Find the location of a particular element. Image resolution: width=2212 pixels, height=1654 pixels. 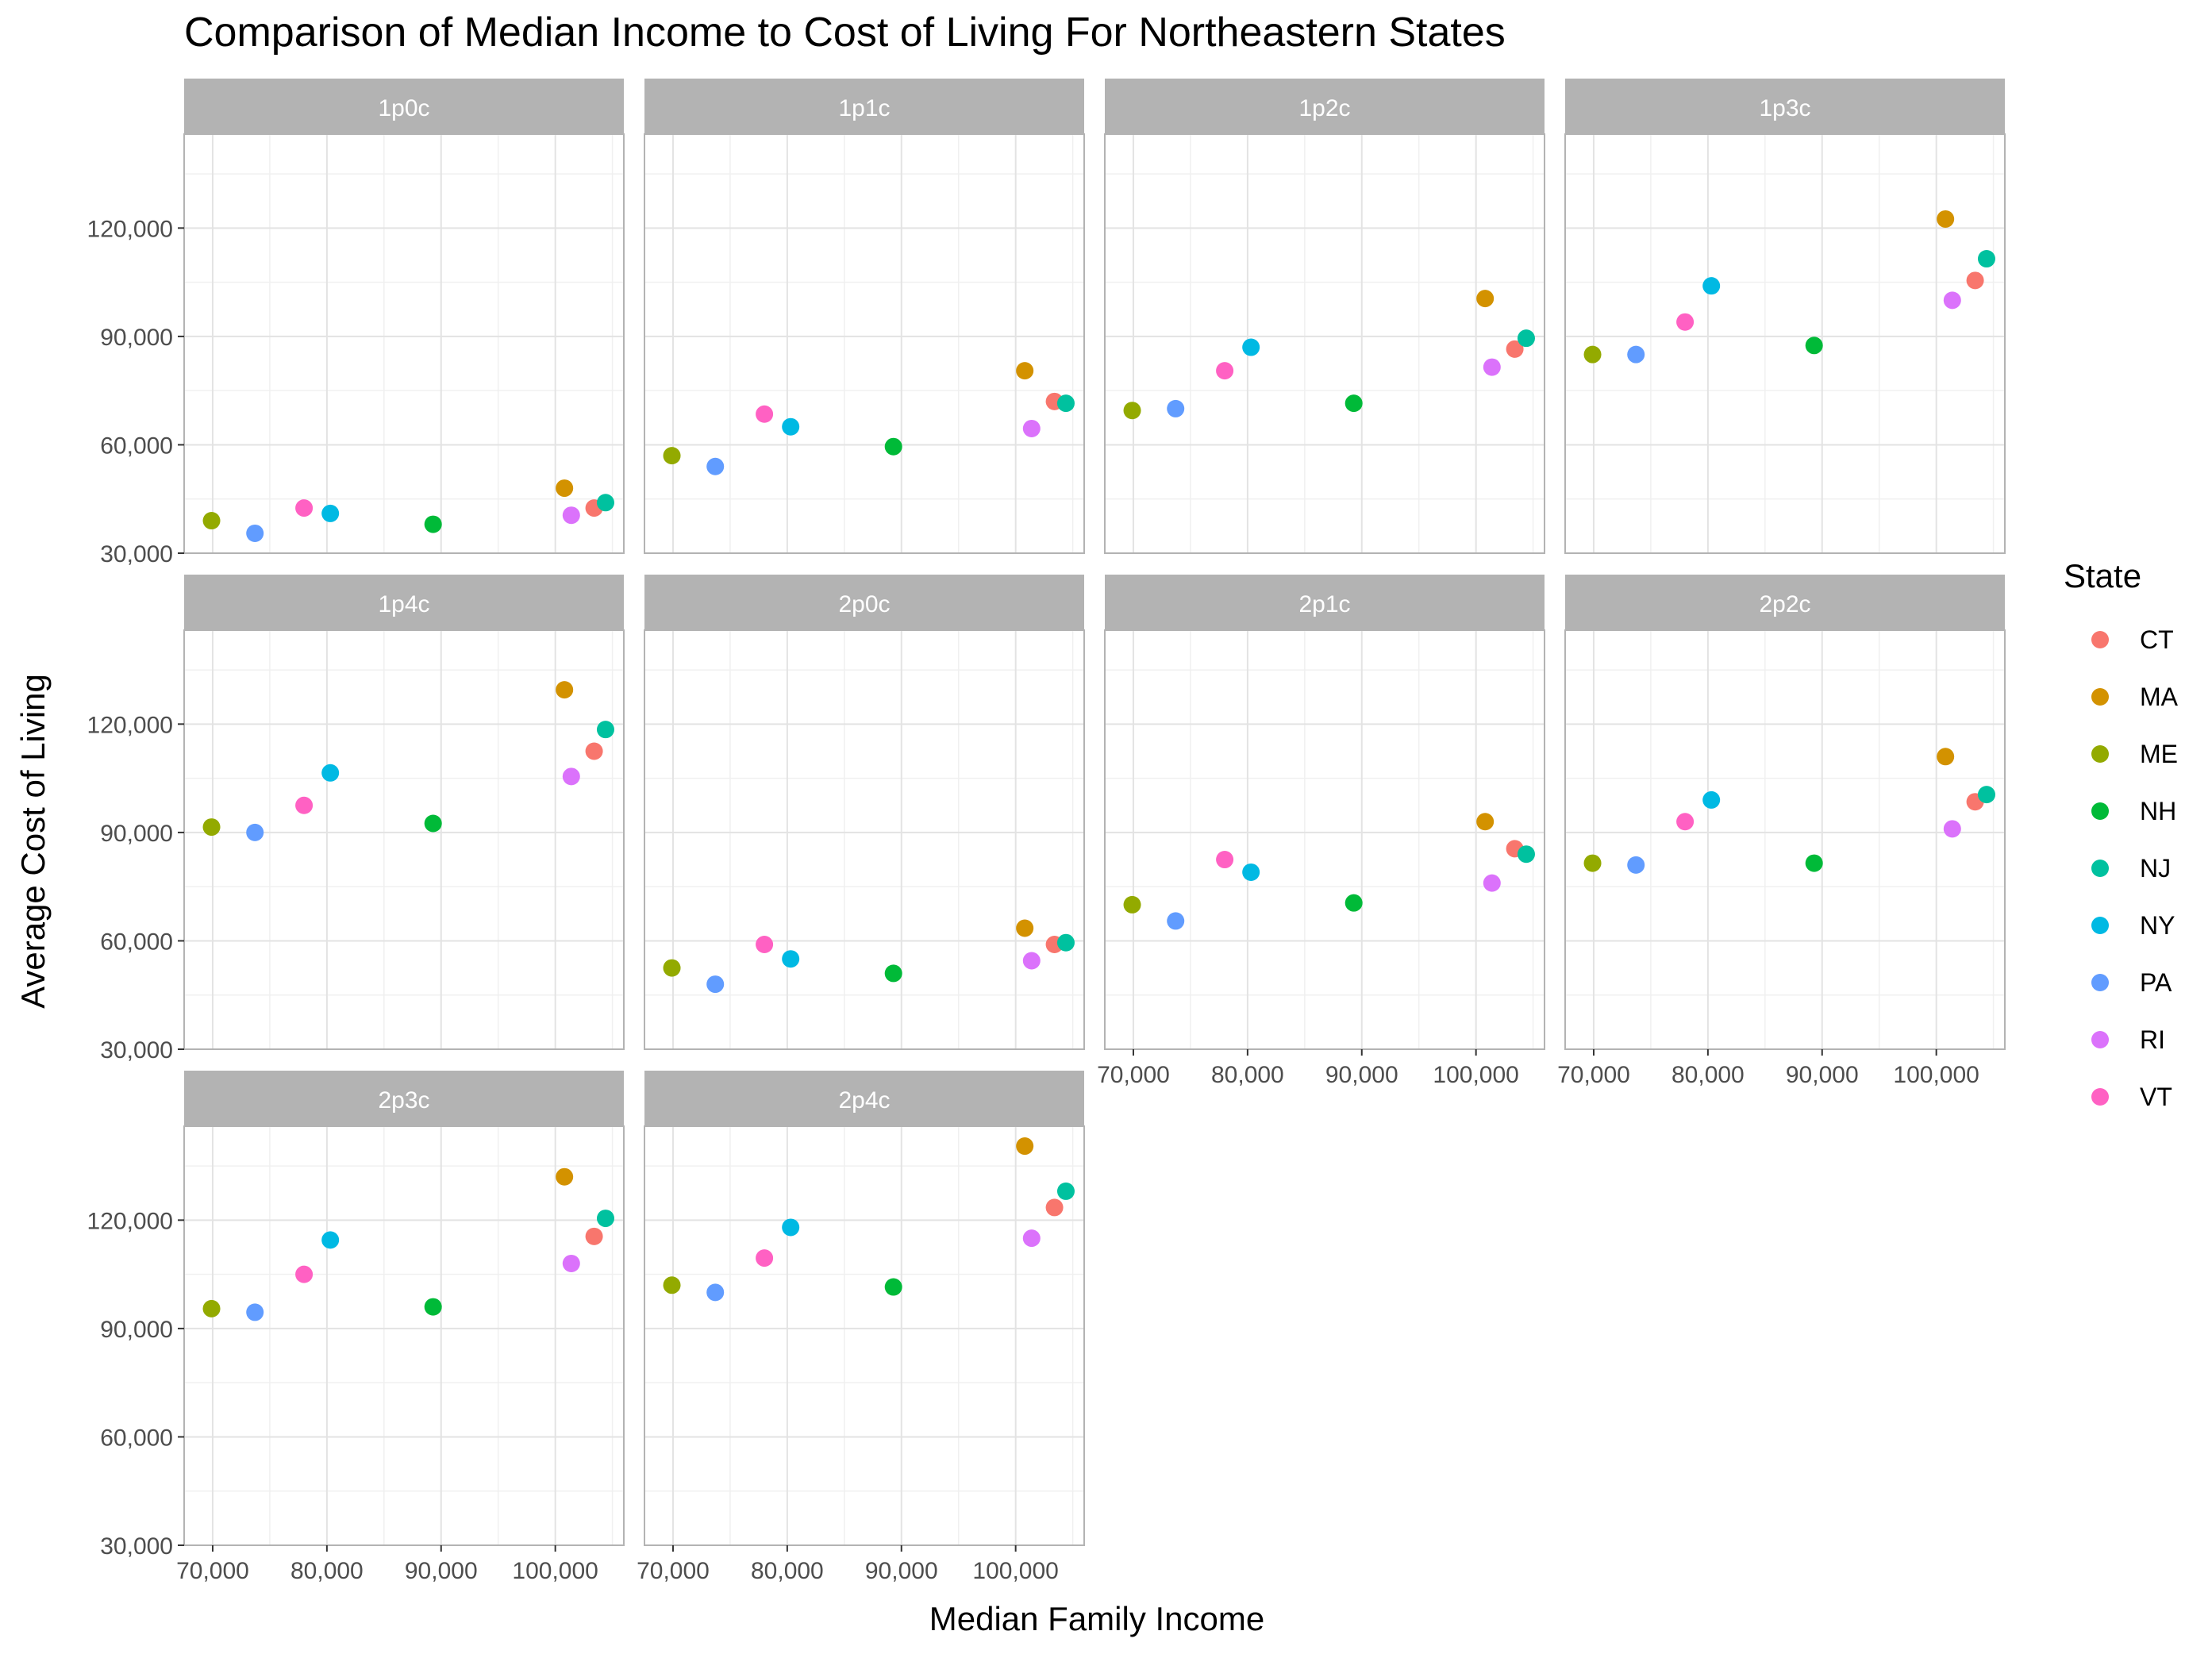

point-vt-1p0c is located at coordinates (304, 508).